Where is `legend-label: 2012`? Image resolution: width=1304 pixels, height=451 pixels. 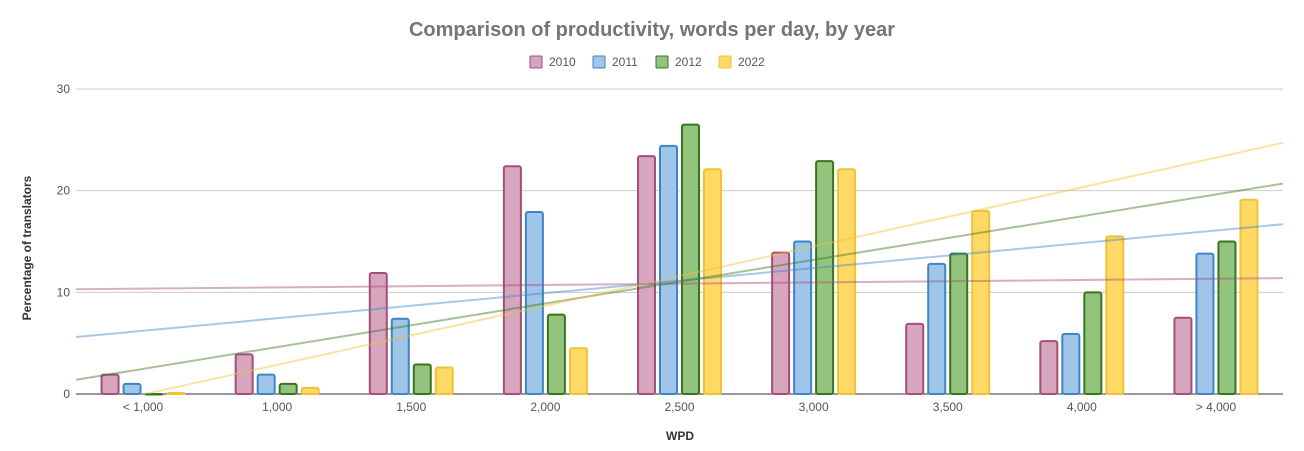 legend-label: 2012 is located at coordinates (688, 62).